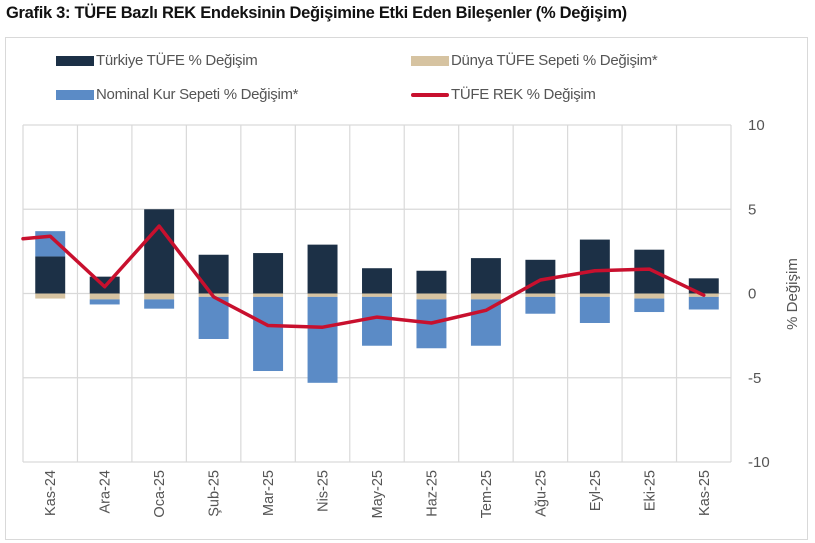 This screenshot has width=815, height=543. I want to click on legend-label: Dünya TÜFE Sepeti % Değişim*, so click(554, 60).